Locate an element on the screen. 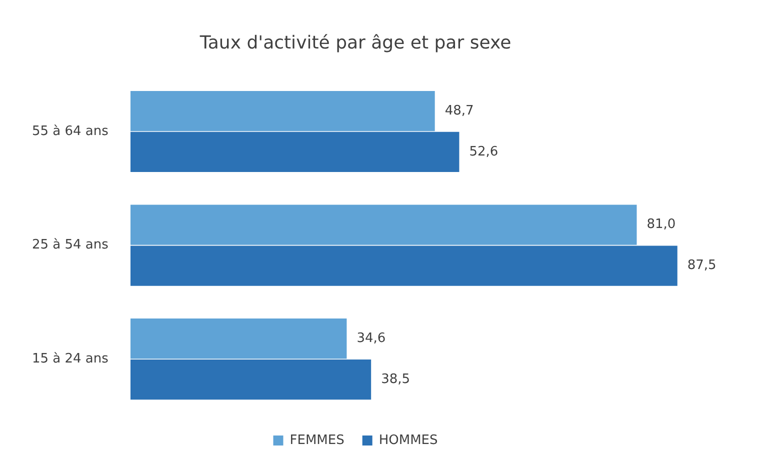 The width and height of the screenshot is (773, 470). y-tick-label: 25 à 54 ans is located at coordinates (70, 245).